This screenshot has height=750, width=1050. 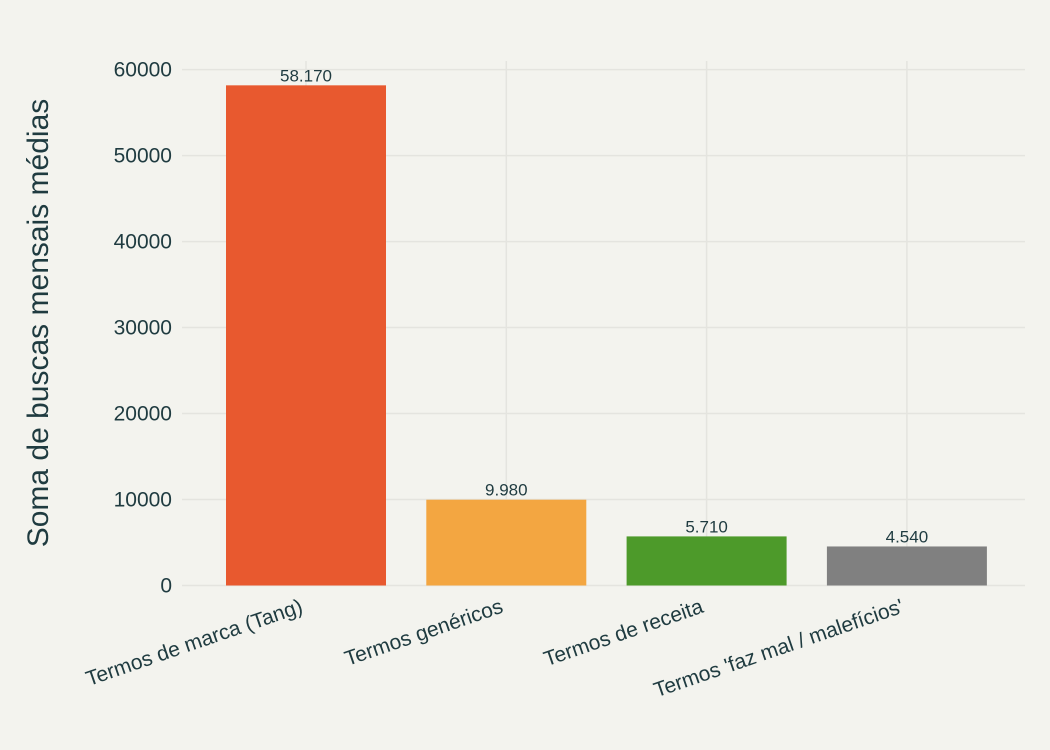 I want to click on x-category-label: Termos de receita, so click(x=624, y=633).